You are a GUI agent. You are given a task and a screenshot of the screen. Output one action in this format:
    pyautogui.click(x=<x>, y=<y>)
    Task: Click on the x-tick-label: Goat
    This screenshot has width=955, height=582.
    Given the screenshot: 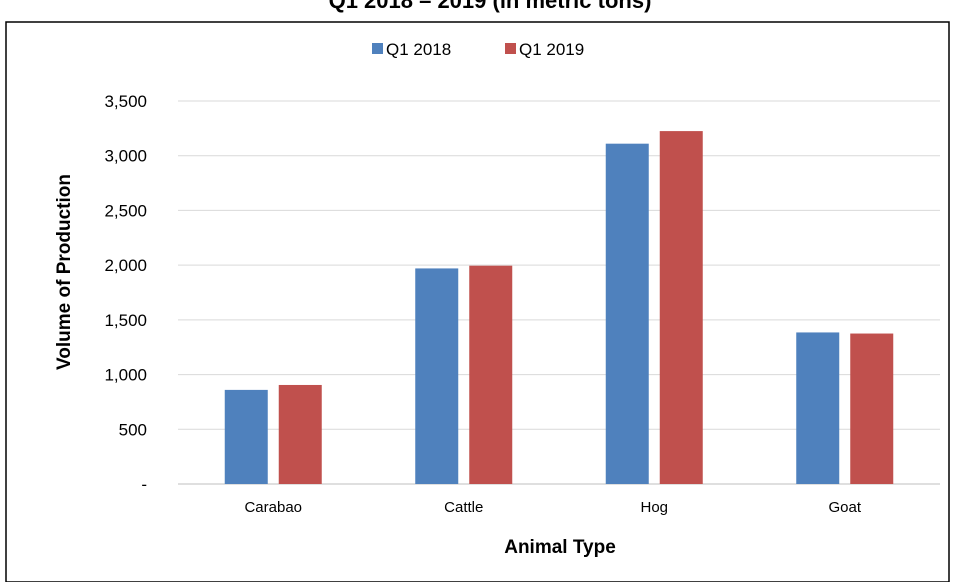 What is the action you would take?
    pyautogui.click(x=844, y=507)
    